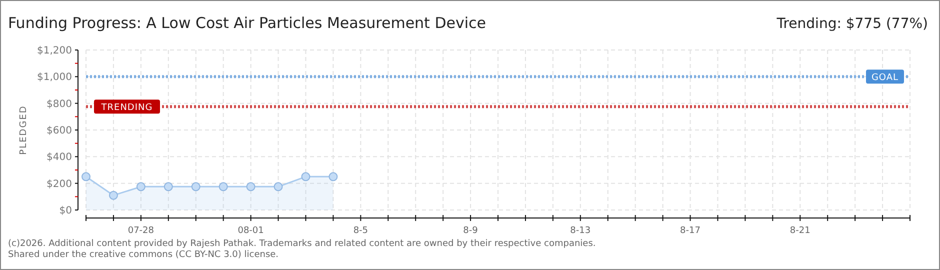  I want to click on y-axis-title: PLEDGED, so click(24, 130).